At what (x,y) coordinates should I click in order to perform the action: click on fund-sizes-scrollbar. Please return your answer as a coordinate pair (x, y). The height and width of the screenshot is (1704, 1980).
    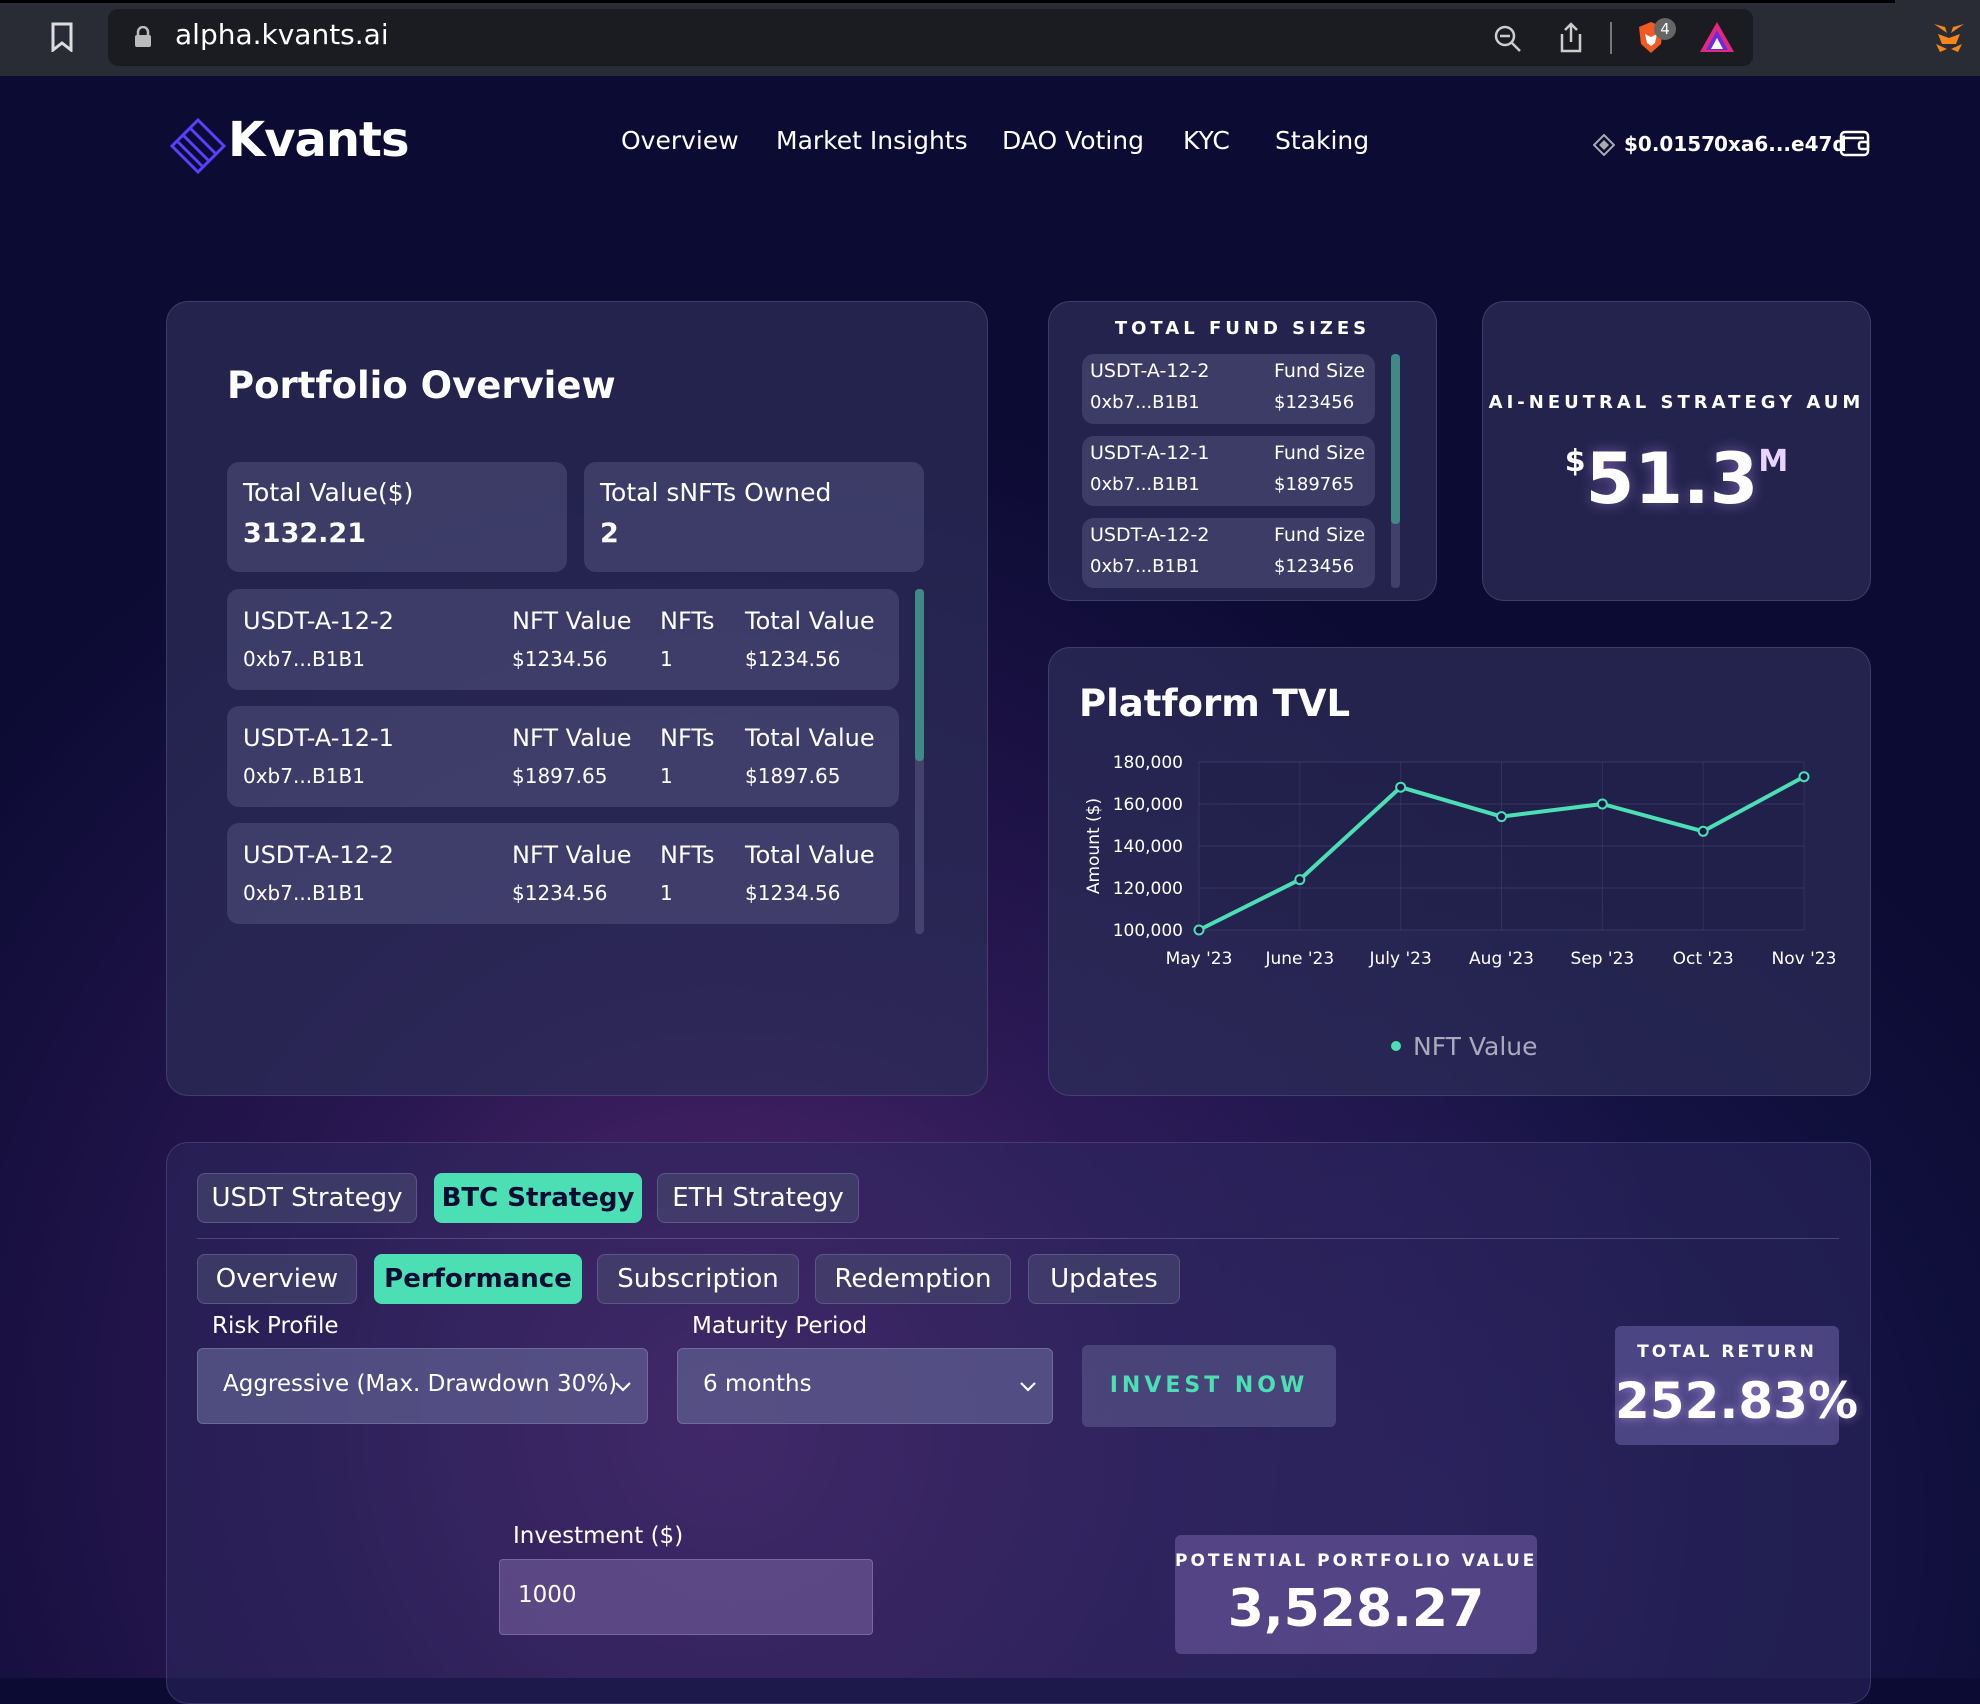
    Looking at the image, I should click on (1395, 471).